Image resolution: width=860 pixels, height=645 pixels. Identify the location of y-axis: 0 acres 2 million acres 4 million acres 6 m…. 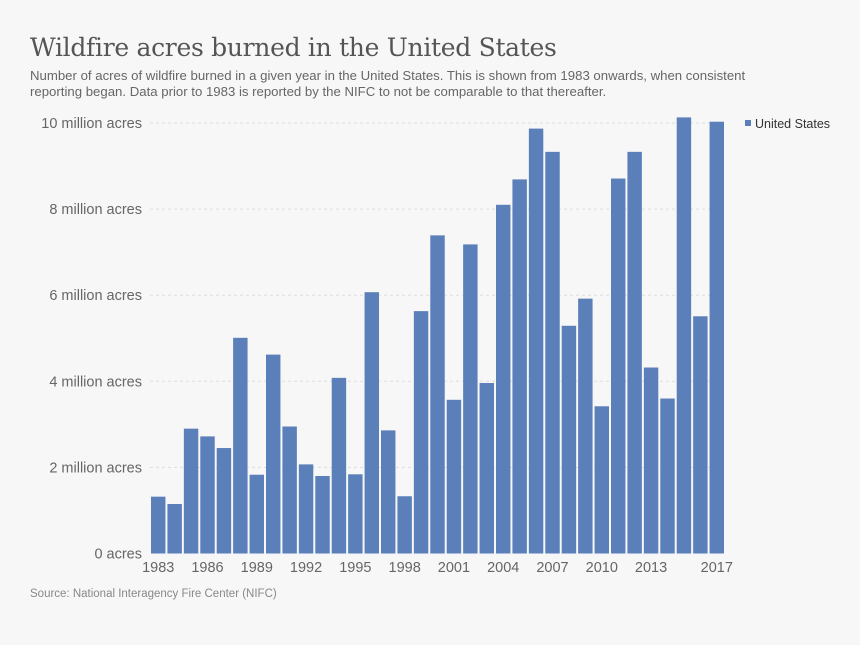
(91, 339).